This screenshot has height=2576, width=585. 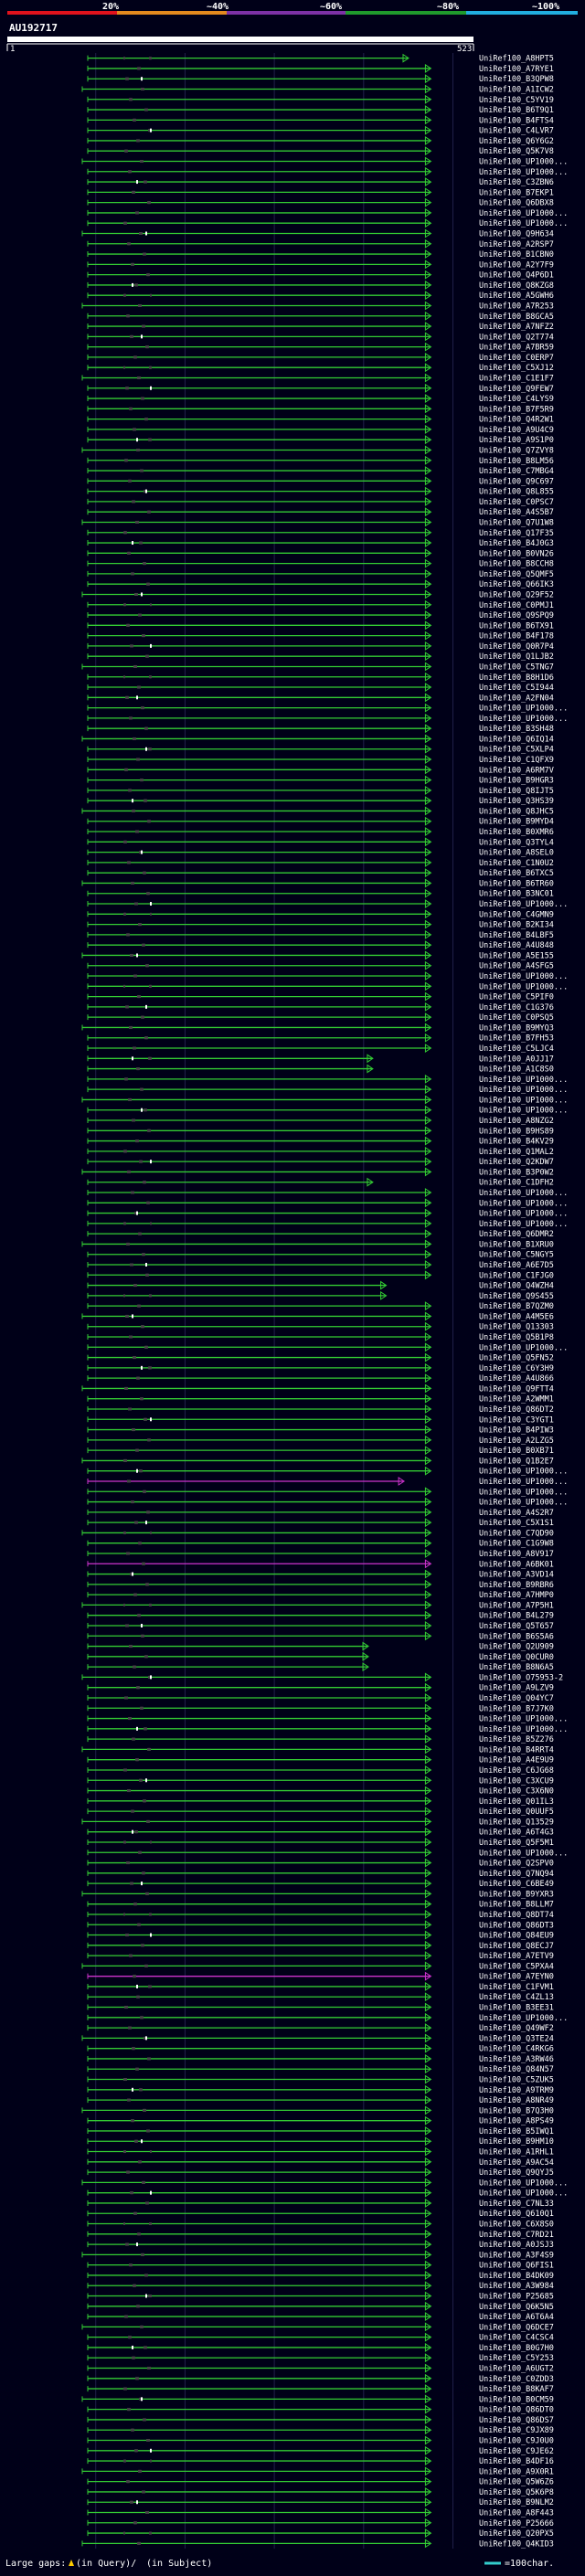 What do you see at coordinates (516, 2451) in the screenshot?
I see `hit-label: UniRef100_C9JE62` at bounding box center [516, 2451].